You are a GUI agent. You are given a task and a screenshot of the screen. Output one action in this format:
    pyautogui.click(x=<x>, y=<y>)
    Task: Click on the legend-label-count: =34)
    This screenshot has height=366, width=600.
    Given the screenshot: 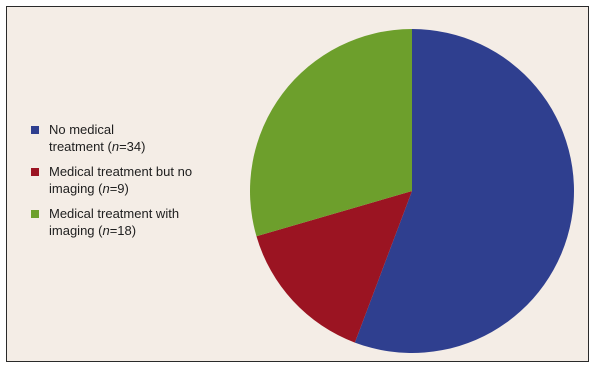 What is the action you would take?
    pyautogui.click(x=132, y=146)
    